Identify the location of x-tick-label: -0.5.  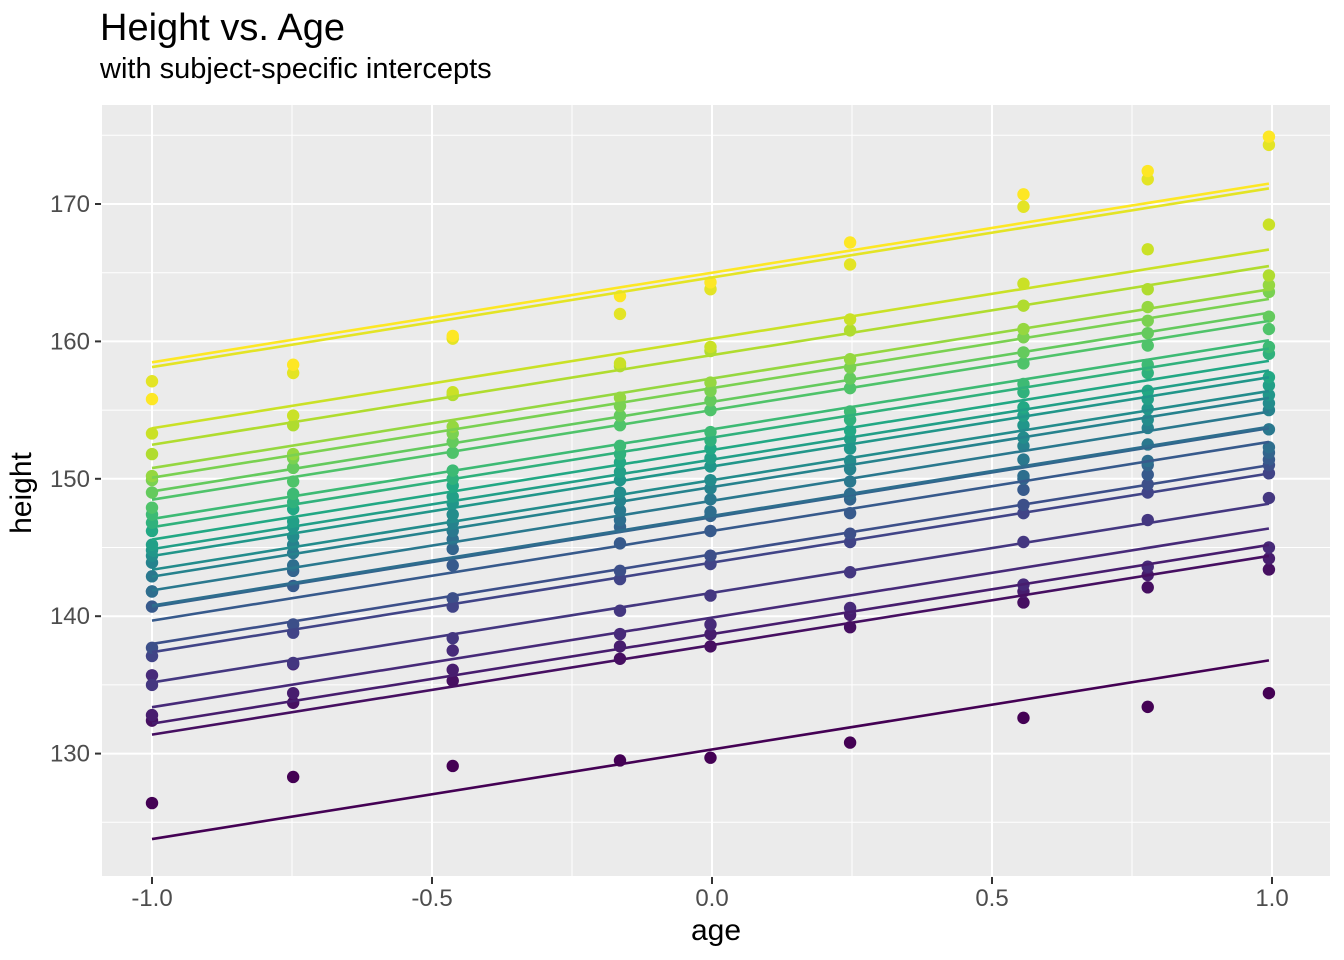
(431, 898).